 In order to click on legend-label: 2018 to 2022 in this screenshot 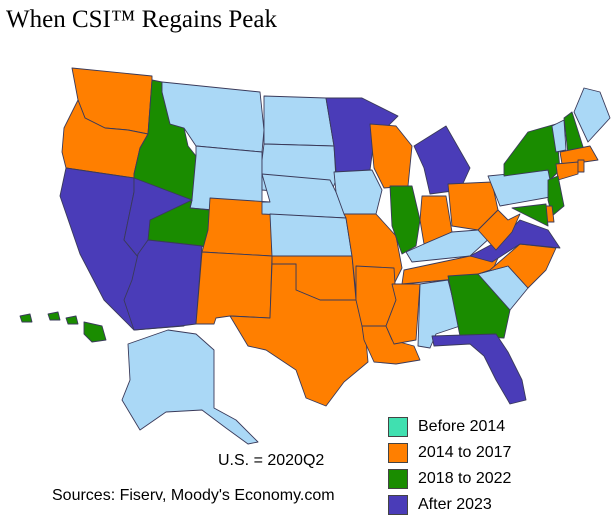, I will do `click(465, 478)`.